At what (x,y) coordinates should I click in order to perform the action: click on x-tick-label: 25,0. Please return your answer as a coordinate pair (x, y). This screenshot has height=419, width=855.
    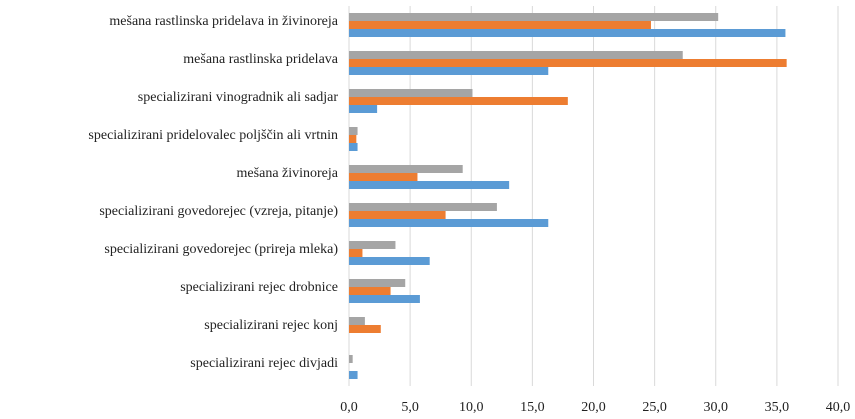
    Looking at the image, I should click on (654, 407).